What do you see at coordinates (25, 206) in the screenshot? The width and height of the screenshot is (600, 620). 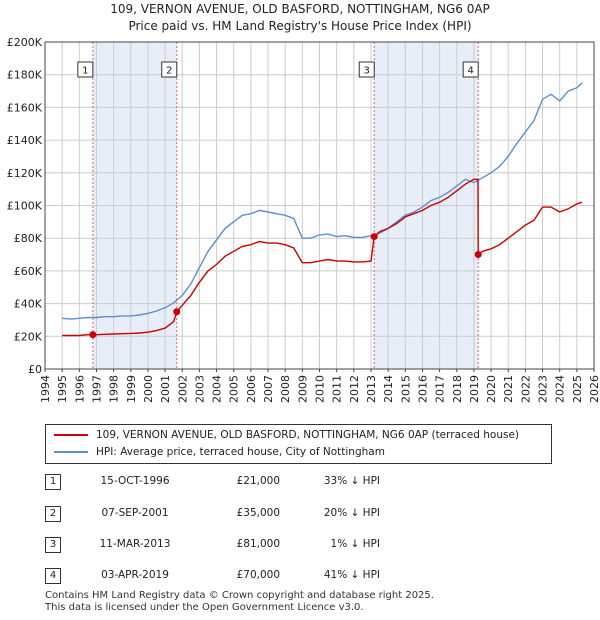 I see `y-tick-label: £100K` at bounding box center [25, 206].